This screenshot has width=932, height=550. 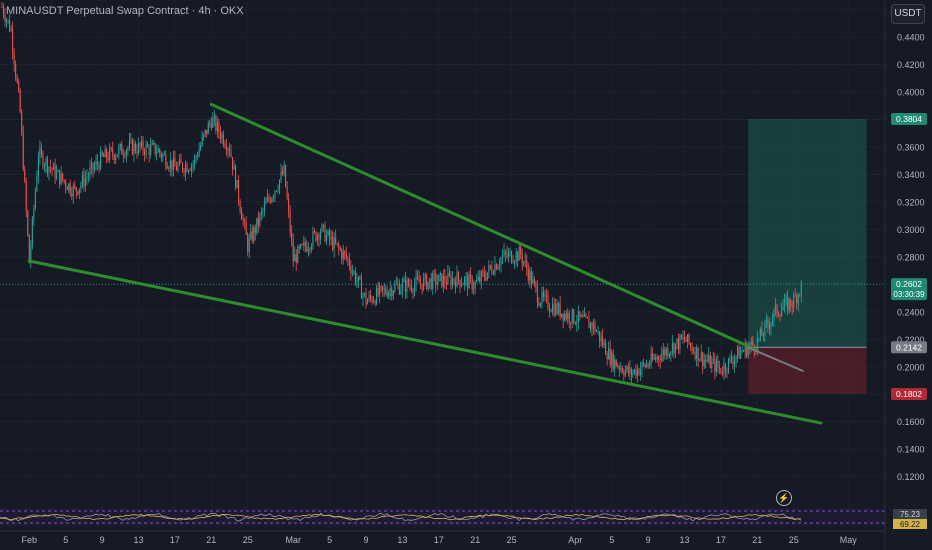 What do you see at coordinates (512, 540) in the screenshot?
I see `x-tick-label: 25` at bounding box center [512, 540].